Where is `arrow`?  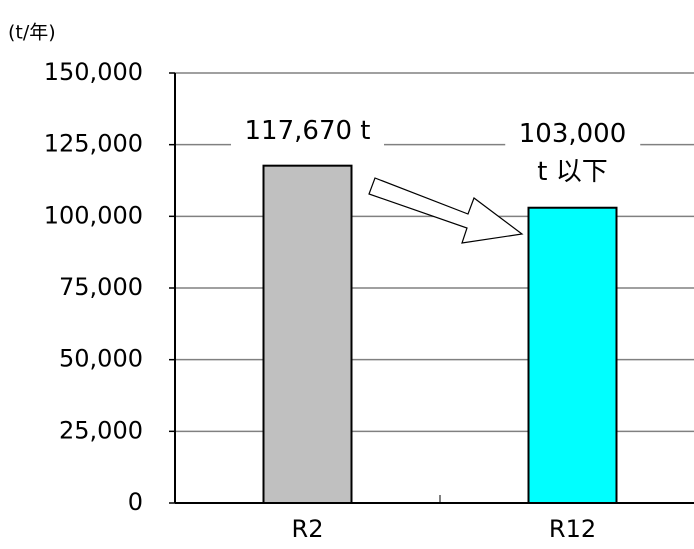
arrow is located at coordinates (446, 210).